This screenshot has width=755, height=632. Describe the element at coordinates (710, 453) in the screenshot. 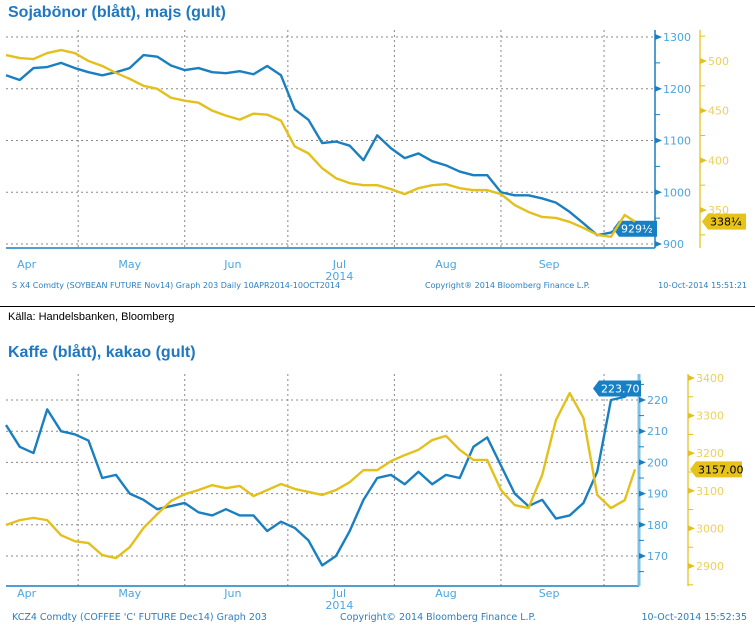

I see `right-axis-tick-label: 3200` at that location.